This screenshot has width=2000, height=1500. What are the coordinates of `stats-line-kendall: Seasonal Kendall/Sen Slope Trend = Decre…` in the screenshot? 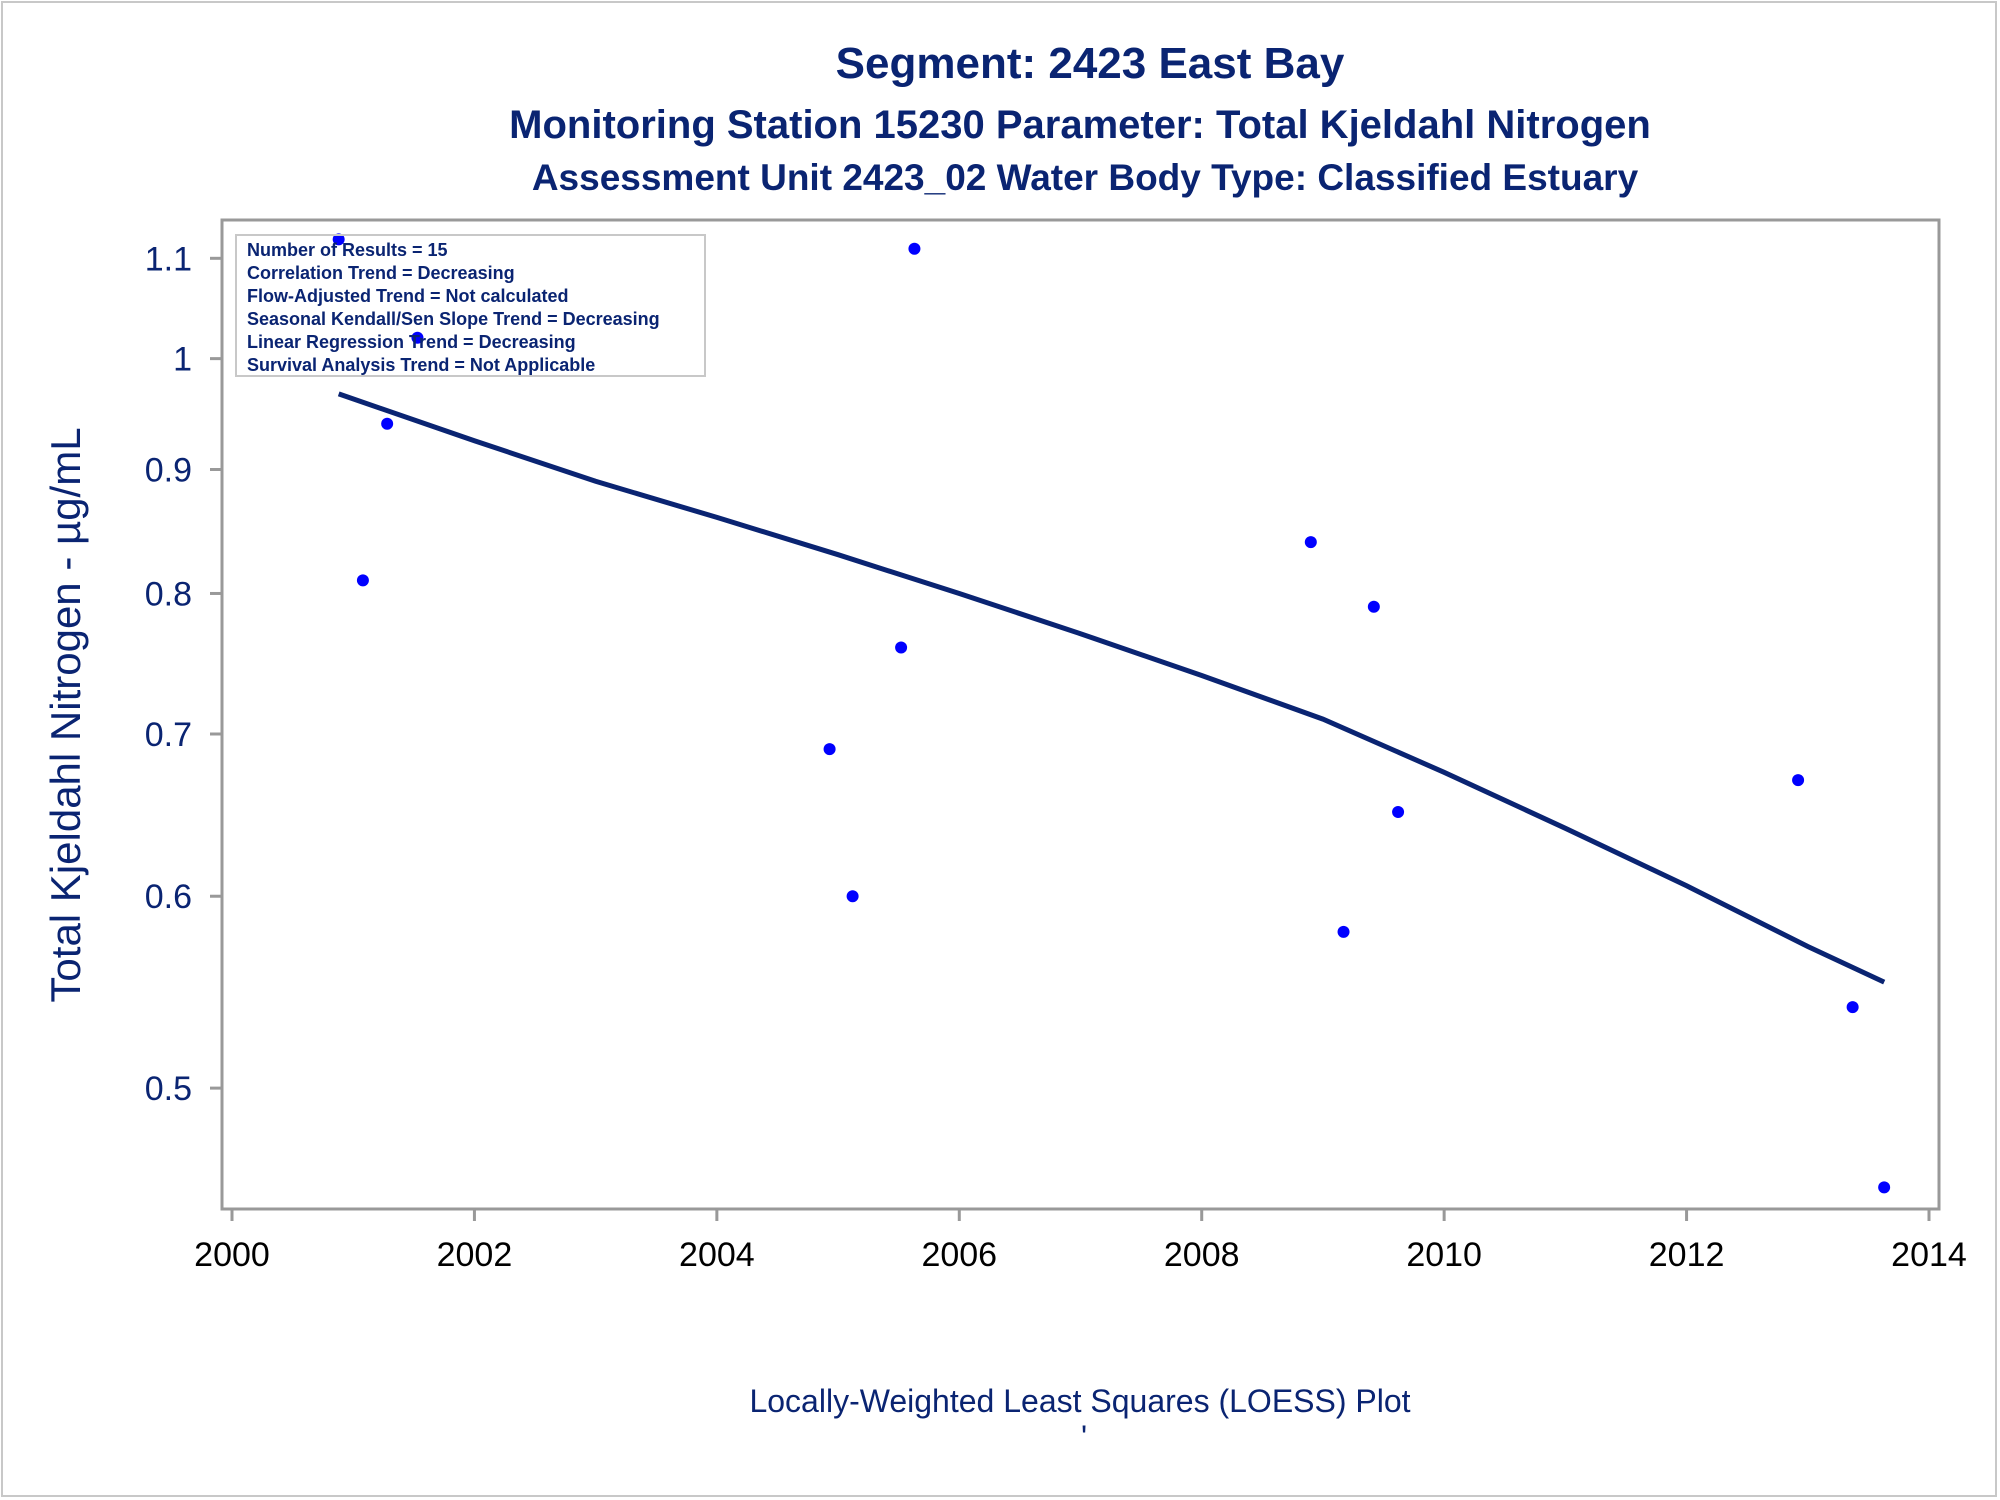 It's located at (453, 319).